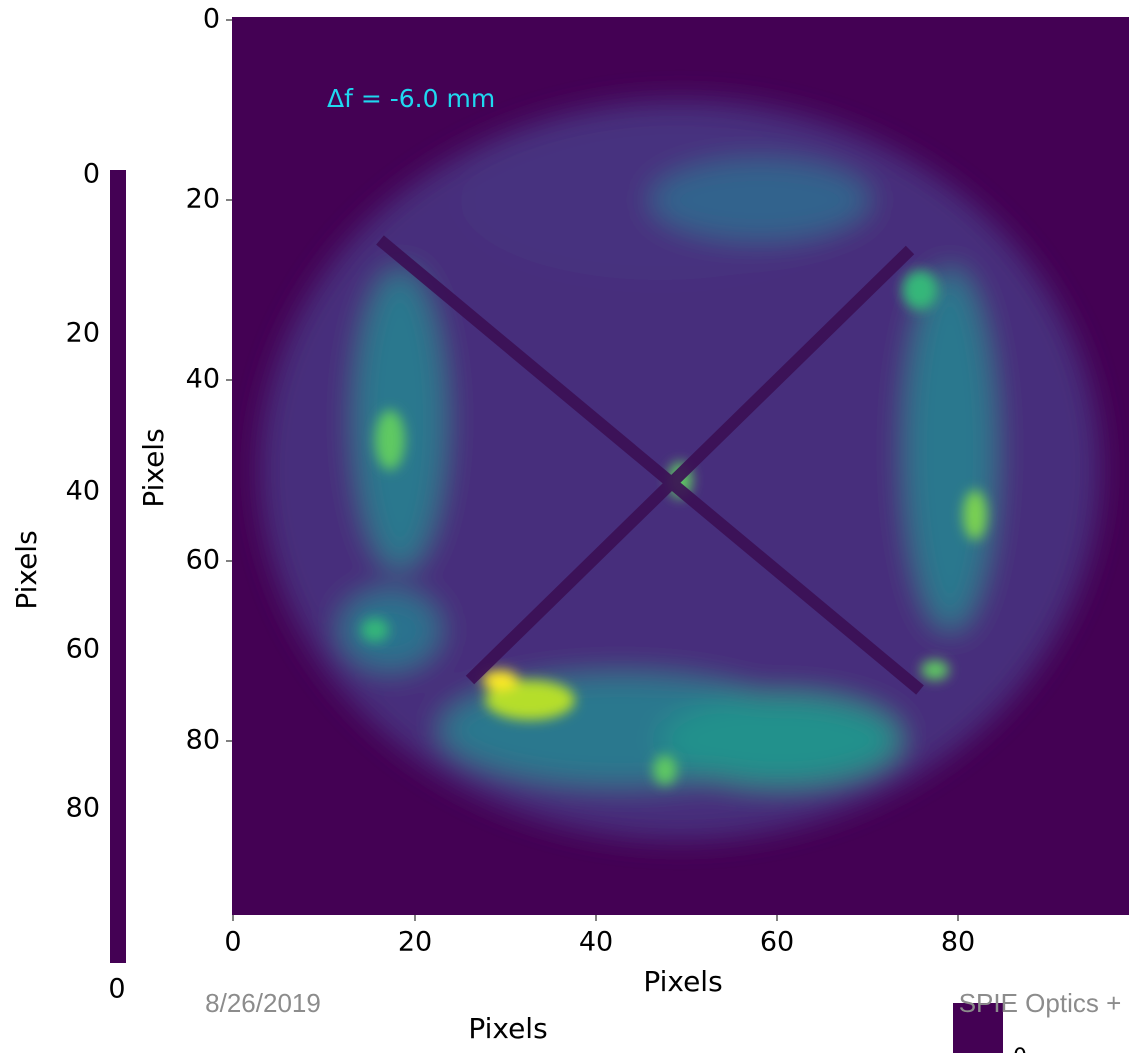 This screenshot has height=1053, width=1129. What do you see at coordinates (153, 467) in the screenshot?
I see `y-axis-label: Pixels` at bounding box center [153, 467].